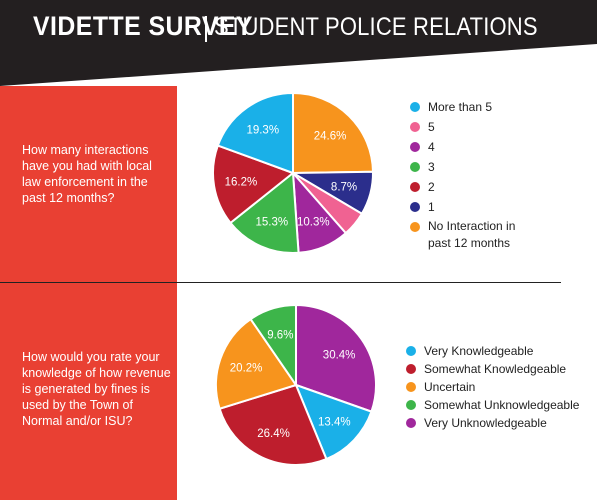 Image resolution: width=597 pixels, height=500 pixels. Describe the element at coordinates (460, 107) in the screenshot. I see `legend-label: More than 5` at that location.